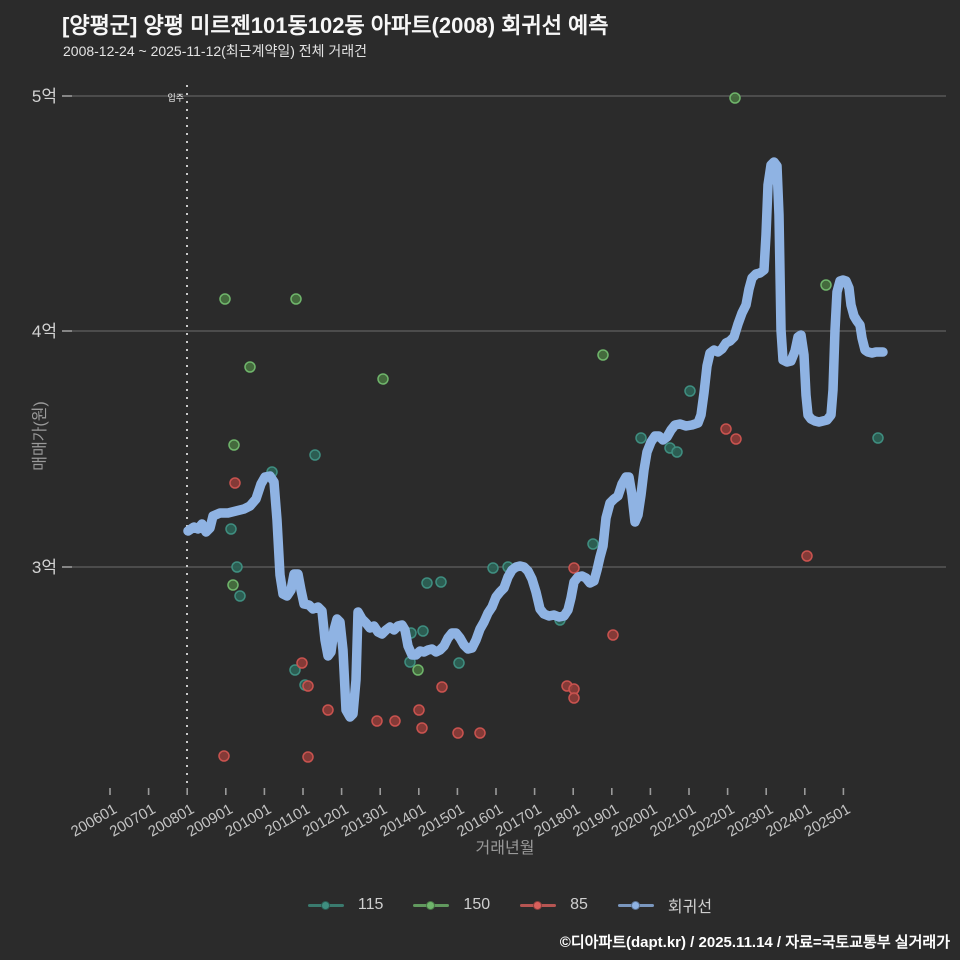 This screenshot has width=960, height=960. What do you see at coordinates (44, 567) in the screenshot?
I see `y-tick-label: 3억` at bounding box center [44, 567].